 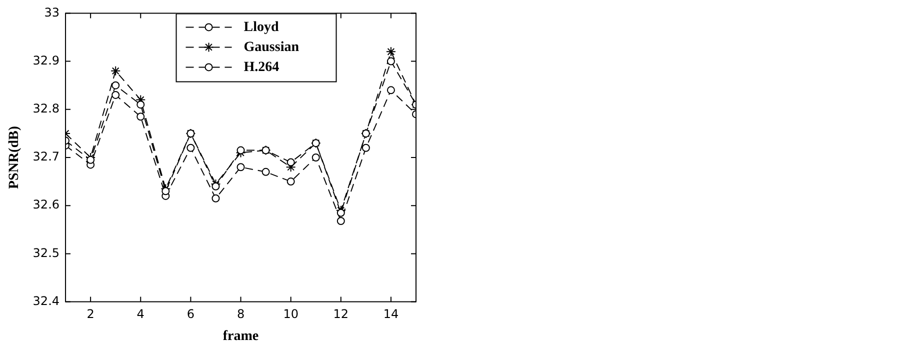 What do you see at coordinates (46, 205) in the screenshot?
I see `y-tick-label: 32.6` at bounding box center [46, 205].